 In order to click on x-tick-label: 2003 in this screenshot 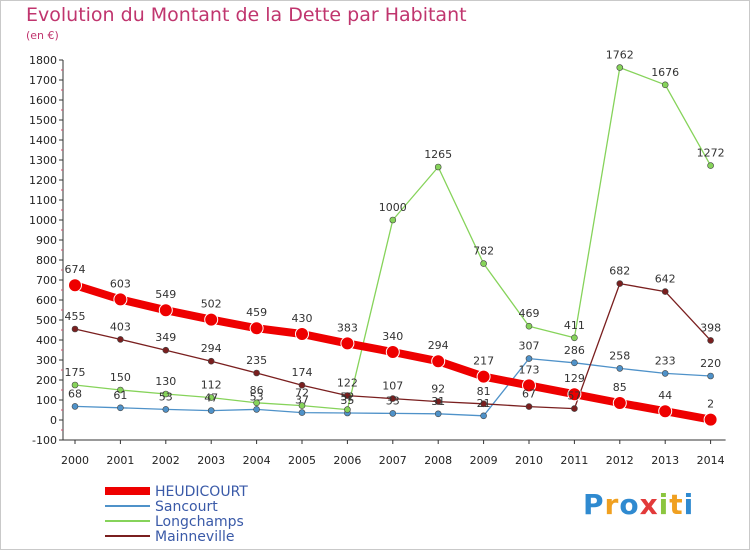, I will do `click(211, 460)`.